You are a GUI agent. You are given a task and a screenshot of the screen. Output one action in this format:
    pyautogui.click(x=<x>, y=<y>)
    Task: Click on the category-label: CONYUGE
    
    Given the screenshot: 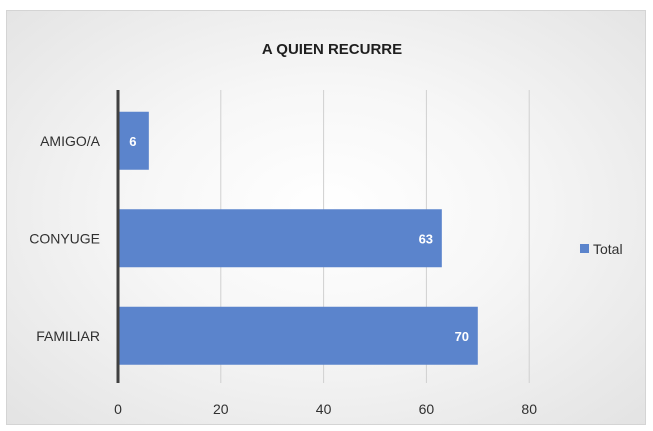 What is the action you would take?
    pyautogui.click(x=64, y=238)
    